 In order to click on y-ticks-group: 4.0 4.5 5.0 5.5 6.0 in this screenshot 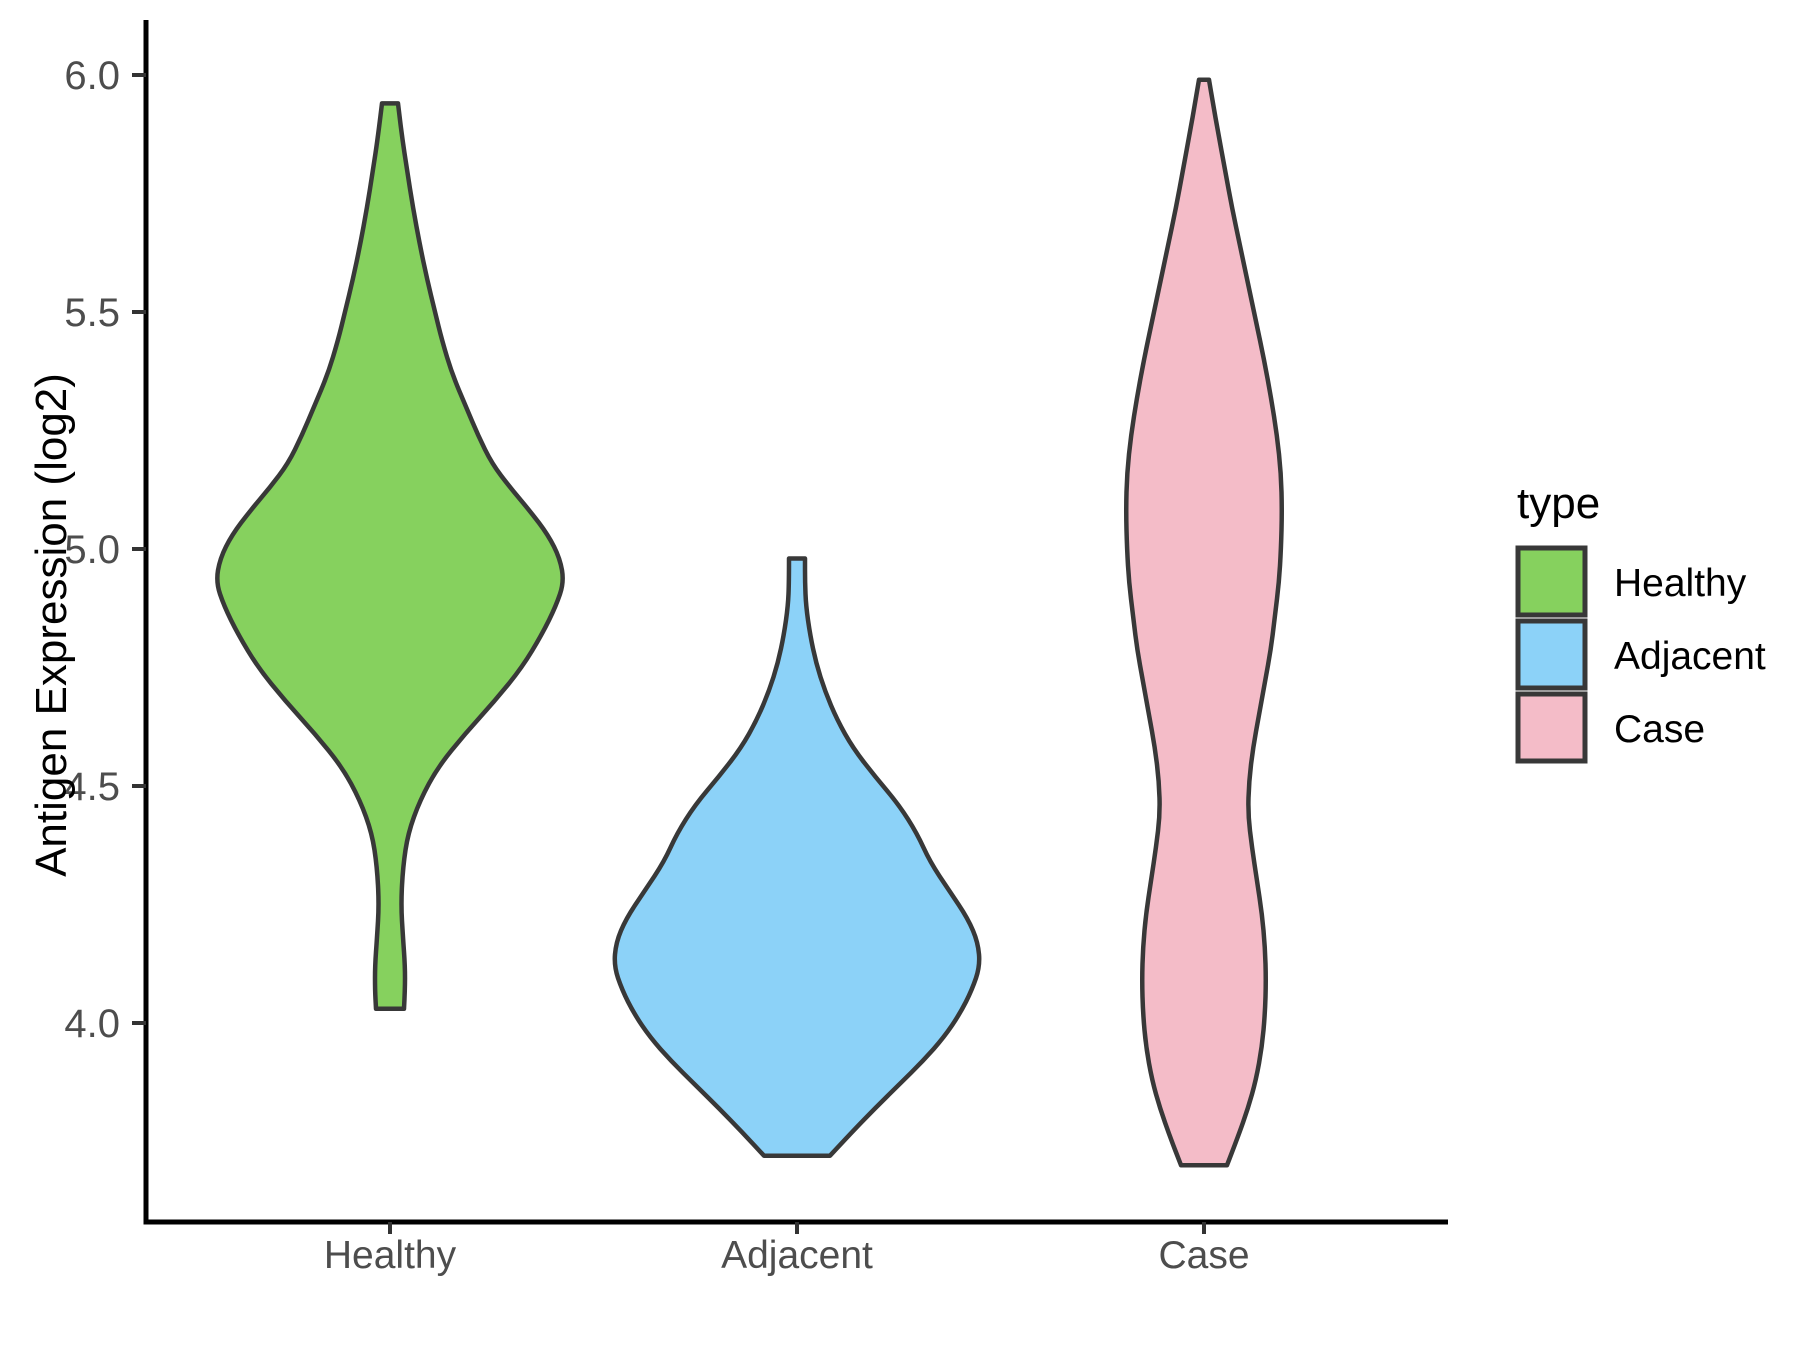, I will do `click(105, 550)`.